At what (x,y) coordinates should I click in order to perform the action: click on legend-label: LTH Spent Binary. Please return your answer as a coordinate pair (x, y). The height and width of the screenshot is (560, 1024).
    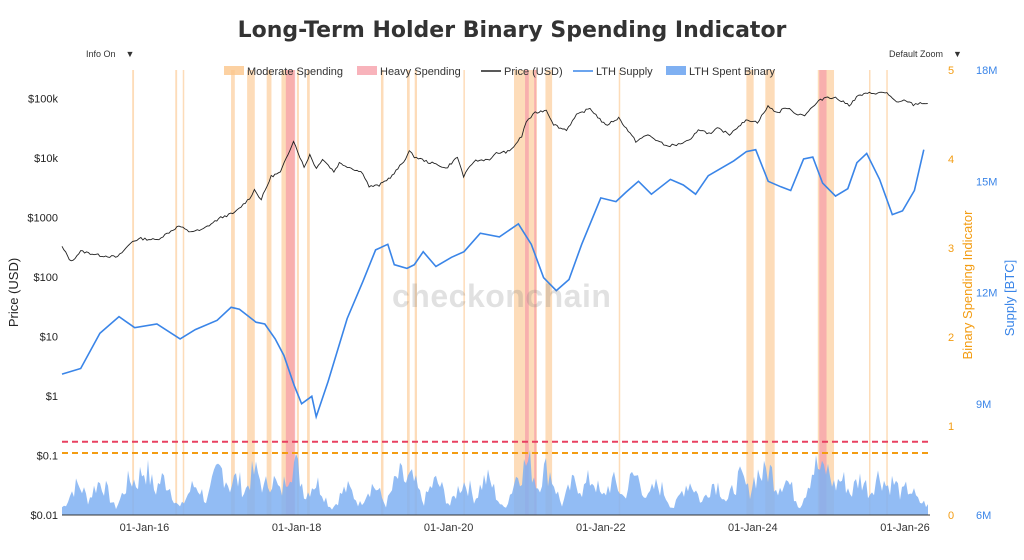
    Looking at the image, I should click on (732, 72).